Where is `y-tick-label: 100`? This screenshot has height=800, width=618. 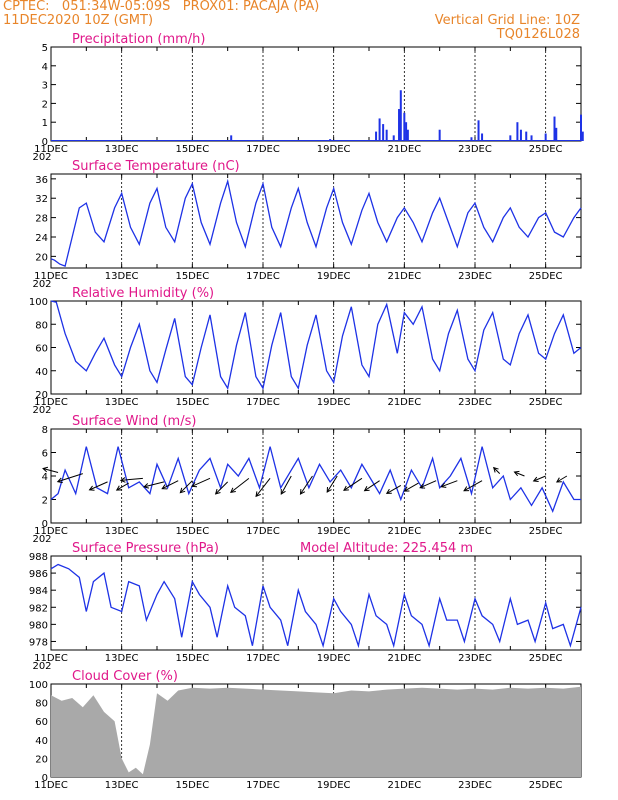 y-tick-label: 100 is located at coordinates (38, 302).